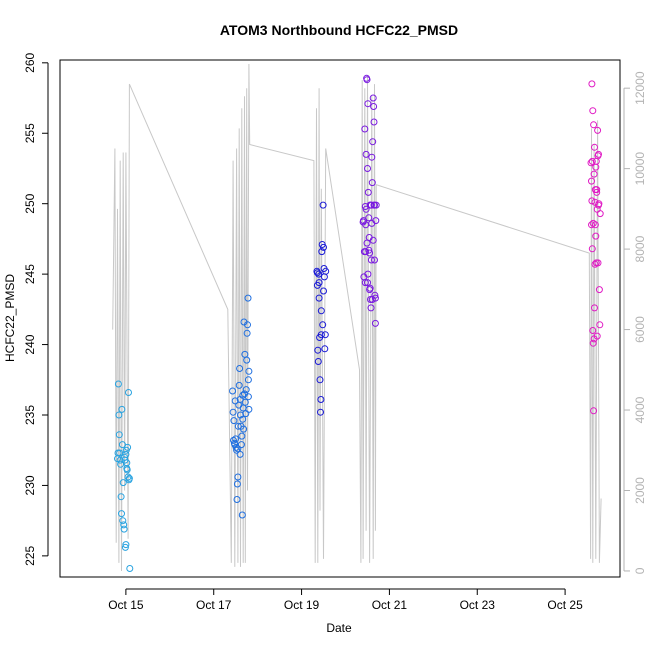 Image resolution: width=650 pixels, height=650 pixels. Describe the element at coordinates (390, 605) in the screenshot. I see `x-tick-label: Oct 21` at that location.